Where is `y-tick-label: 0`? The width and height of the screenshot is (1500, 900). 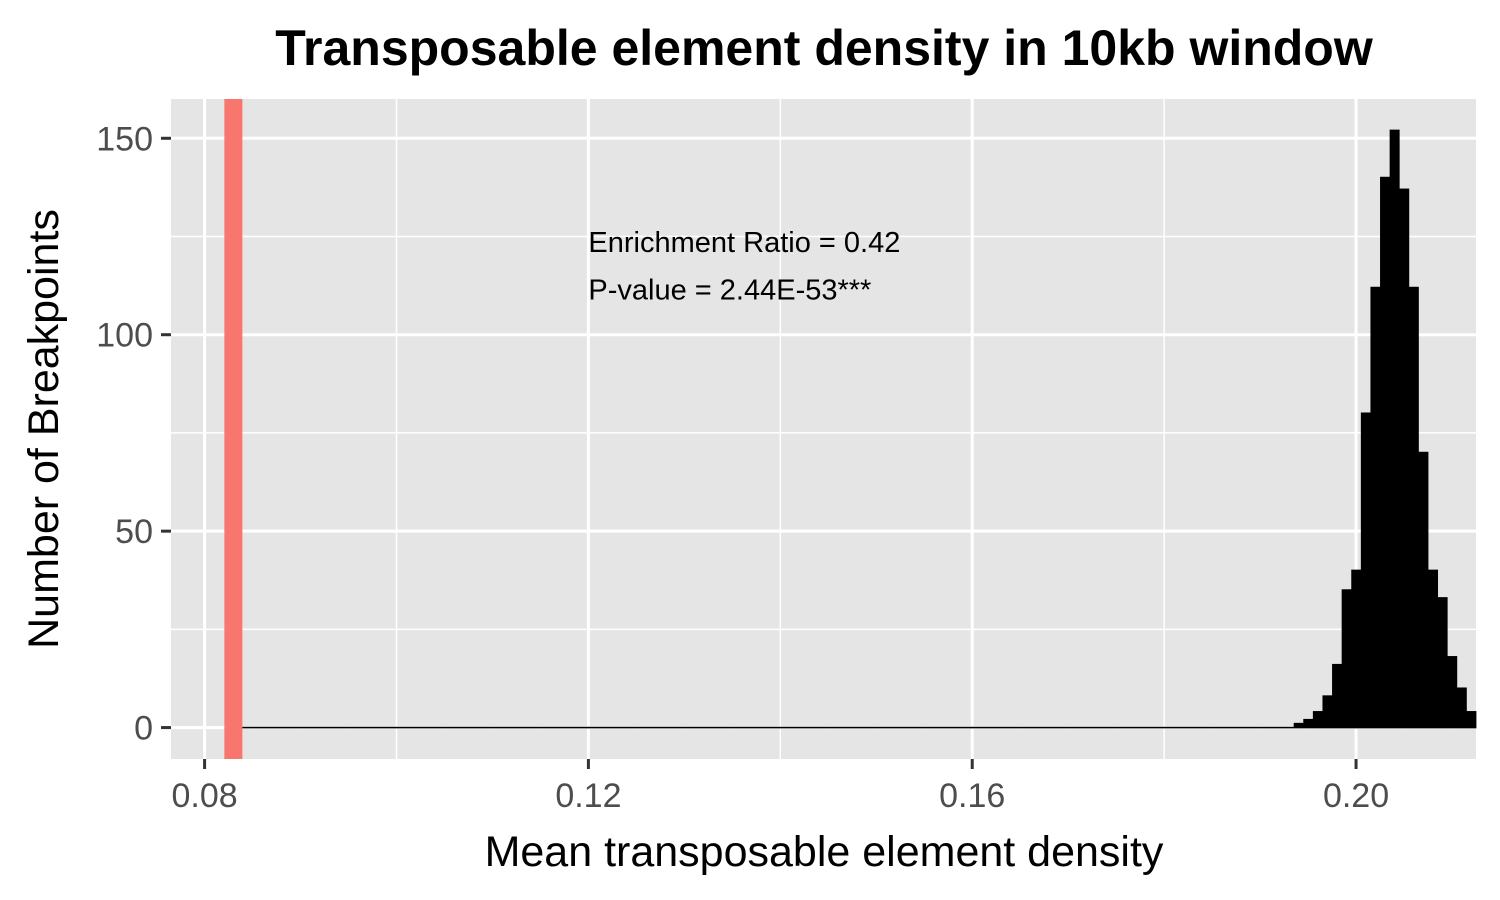
y-tick-label: 0 is located at coordinates (143, 729).